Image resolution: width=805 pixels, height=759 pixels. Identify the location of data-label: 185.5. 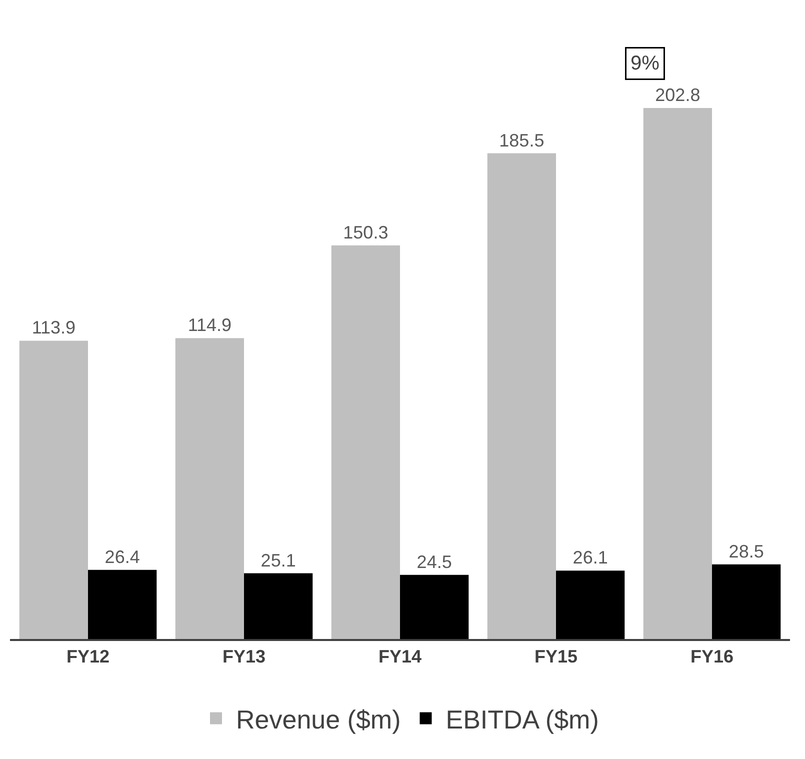
(521, 140).